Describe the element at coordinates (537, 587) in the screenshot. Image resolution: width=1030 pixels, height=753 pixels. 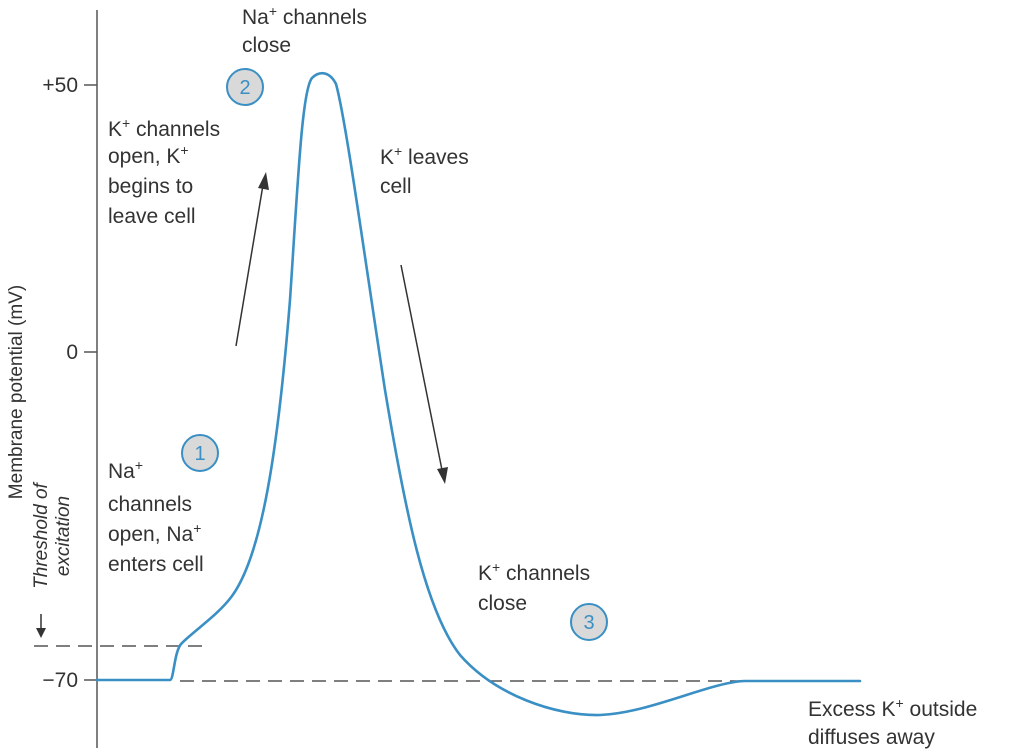
I see `step-3-label: K+ channels close` at that location.